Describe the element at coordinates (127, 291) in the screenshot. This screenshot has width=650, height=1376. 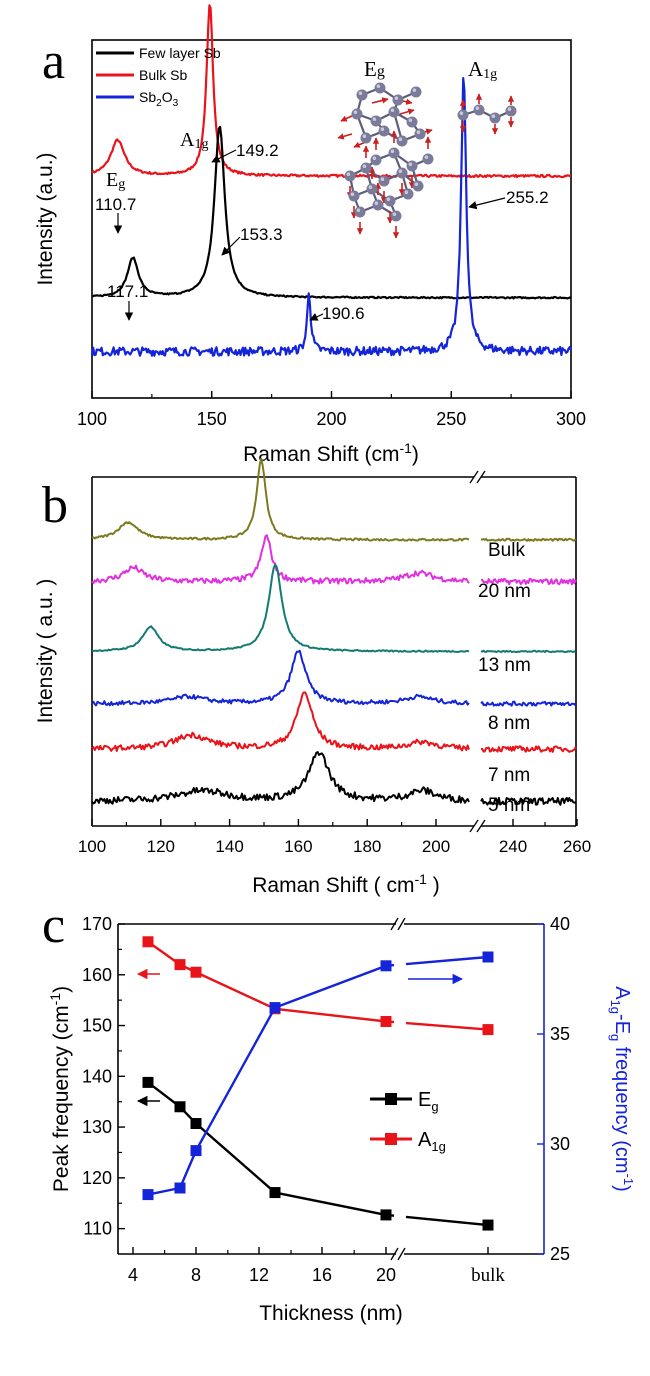
I see `peak-label-117-1: 117.1` at that location.